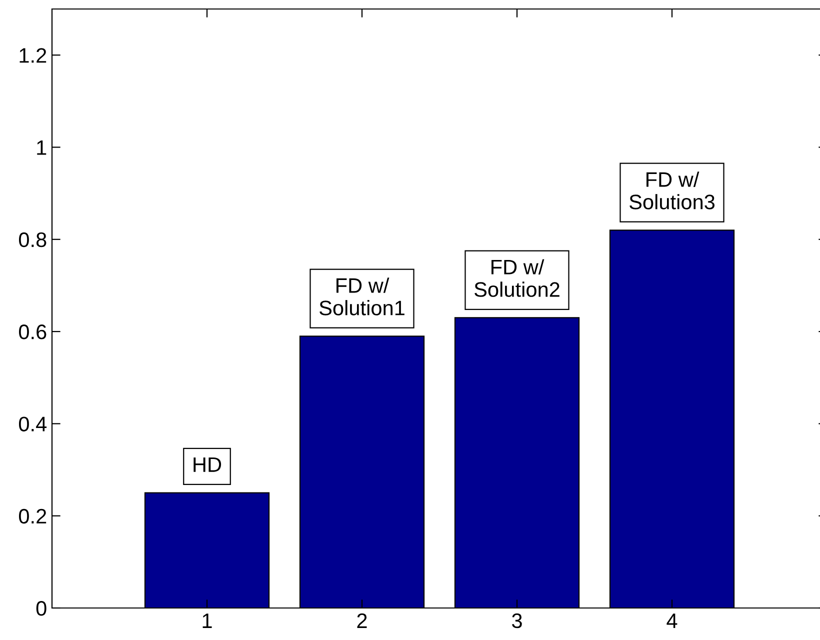 The width and height of the screenshot is (820, 640). What do you see at coordinates (208, 464) in the screenshot?
I see `annotation: HD` at bounding box center [208, 464].